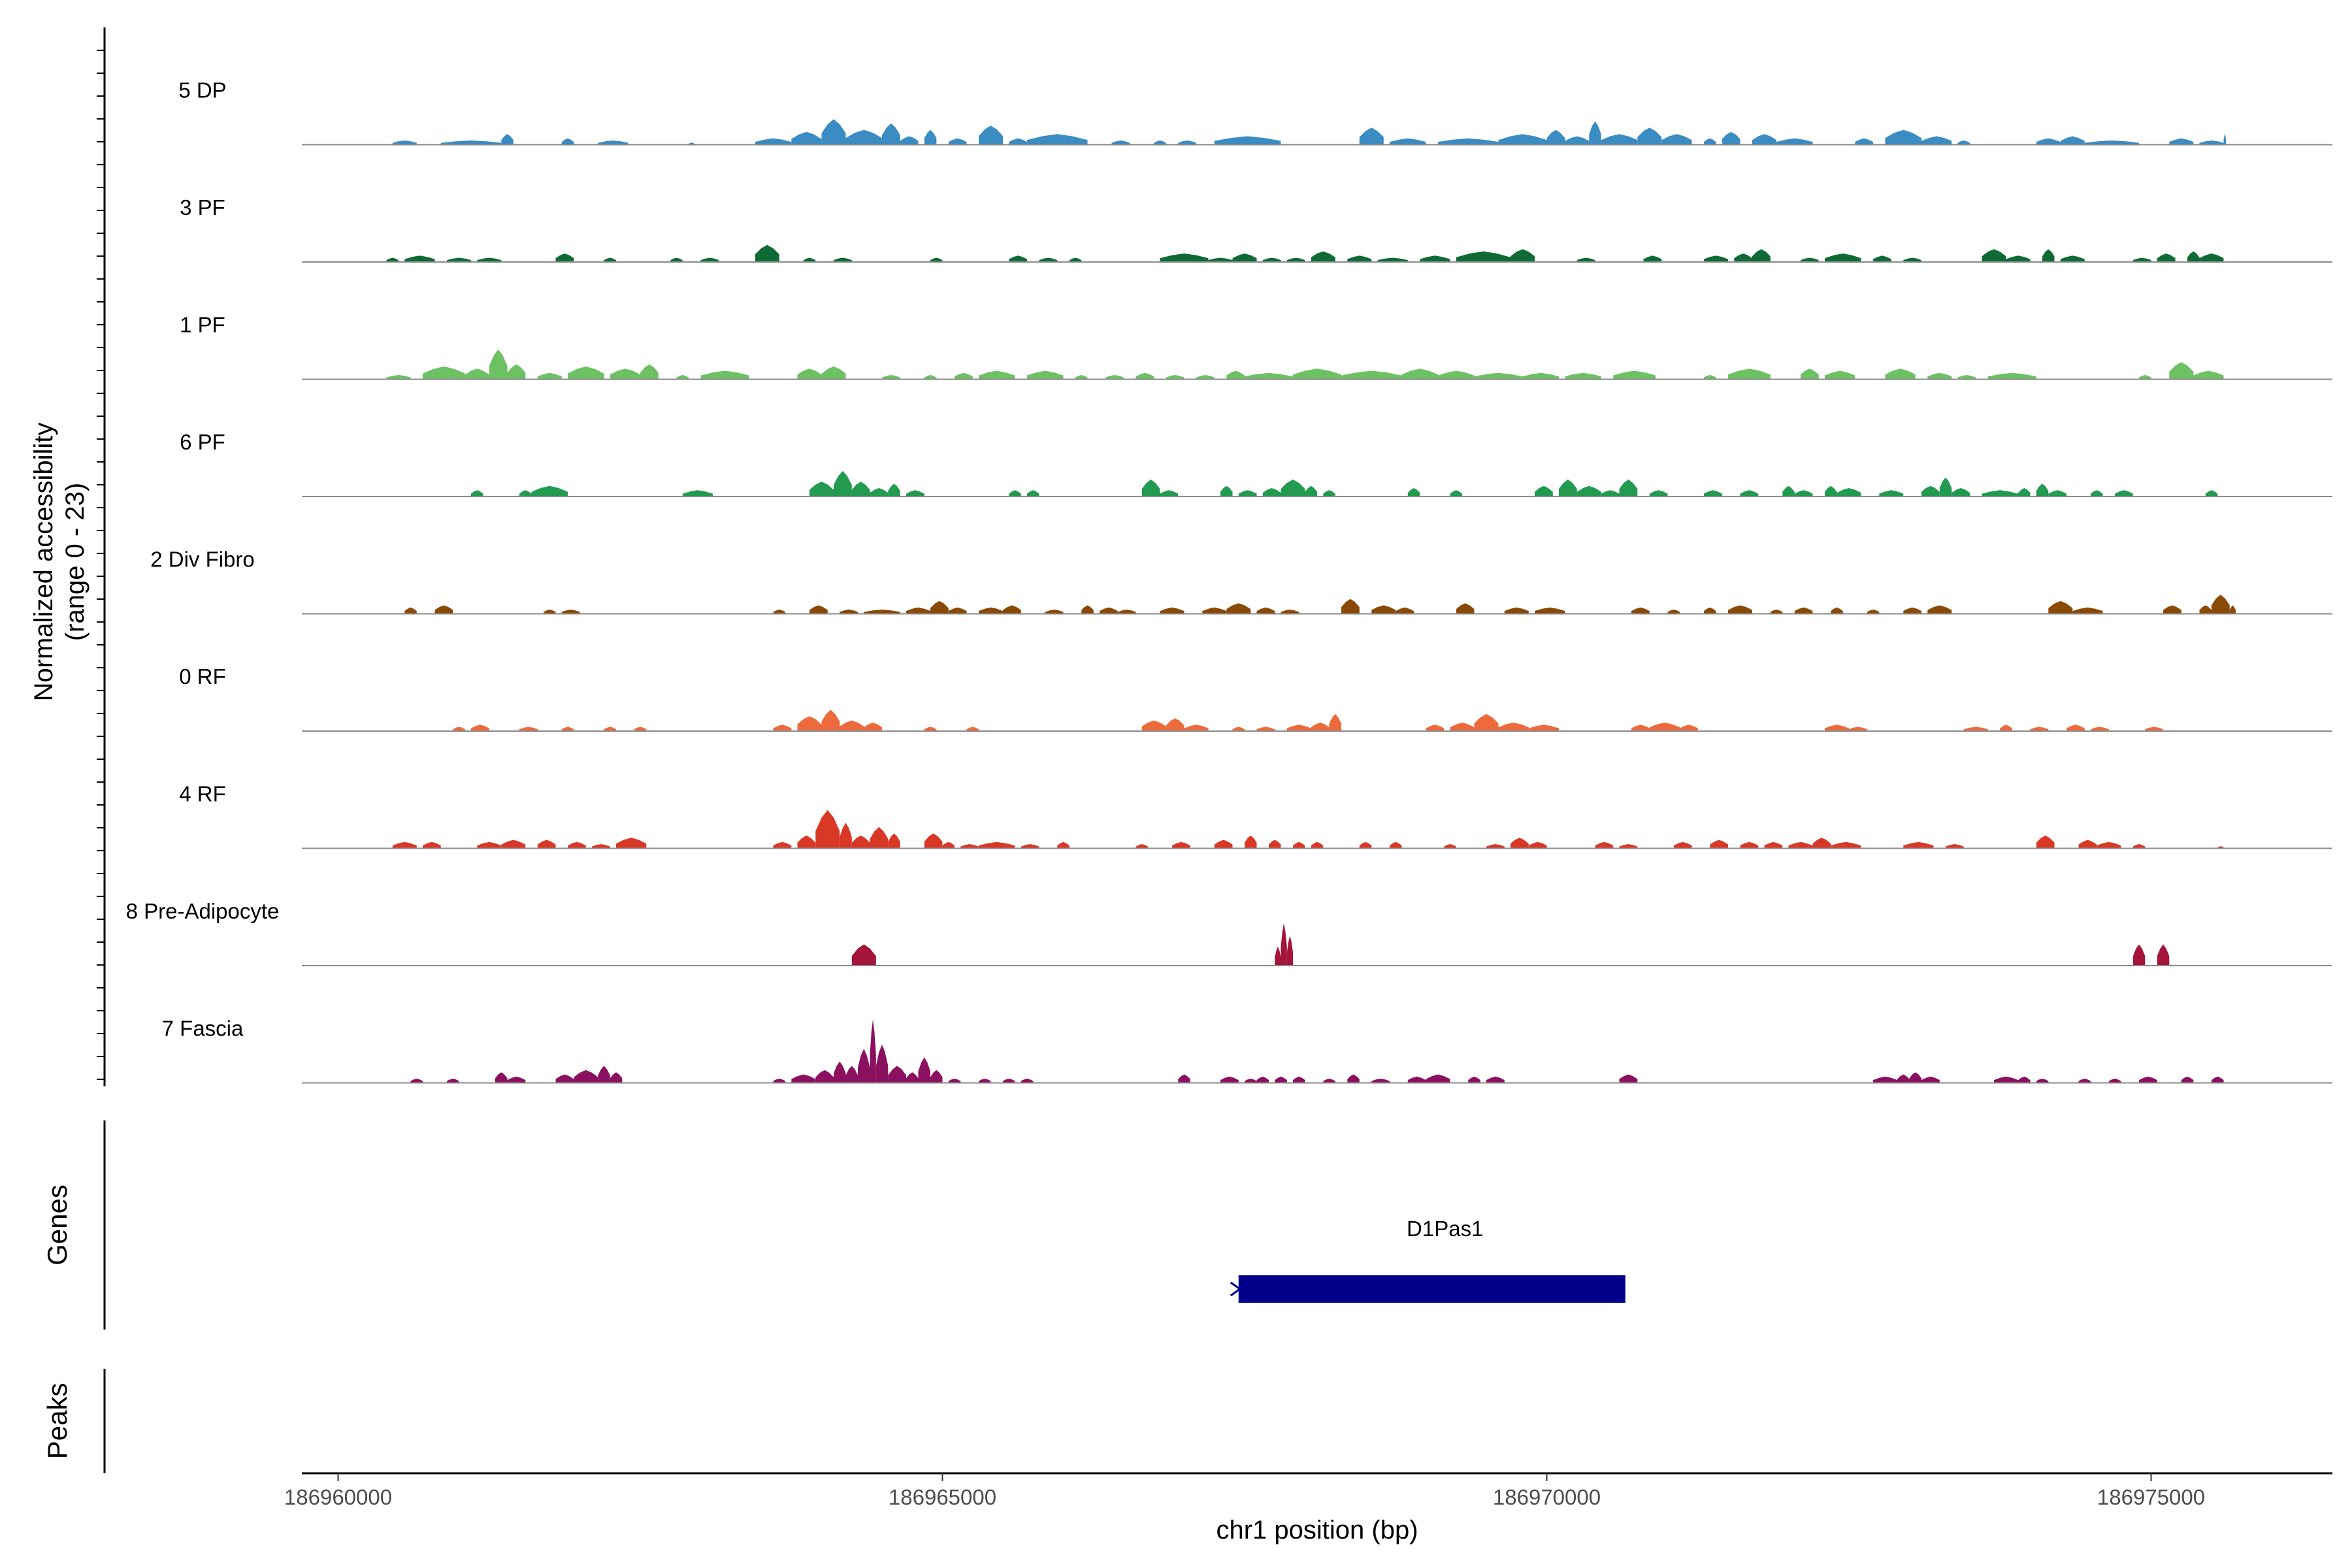 The image size is (2352, 1568). What do you see at coordinates (1256, 346) in the screenshot?
I see `track-1-pf: 1 PF` at bounding box center [1256, 346].